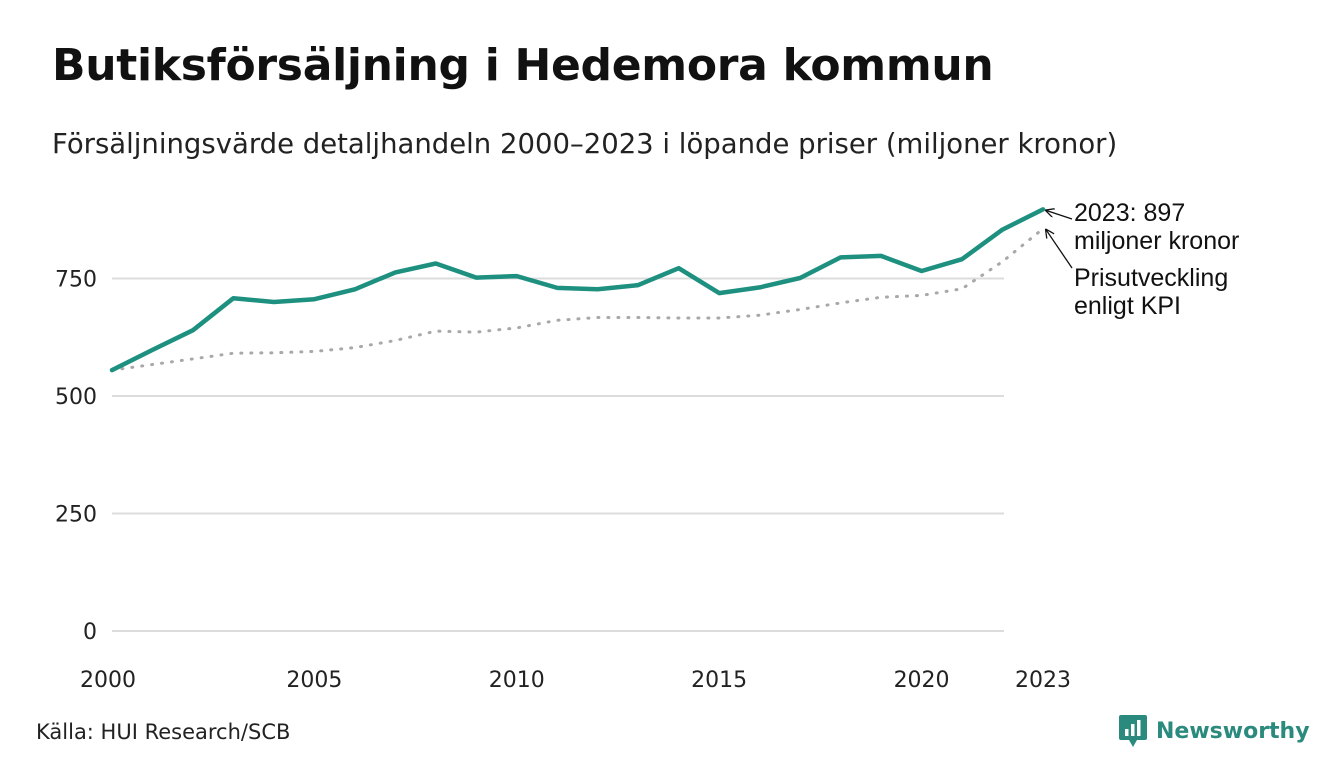 The width and height of the screenshot is (1340, 780). I want to click on x-tick-label-2015: 2015, so click(719, 680).